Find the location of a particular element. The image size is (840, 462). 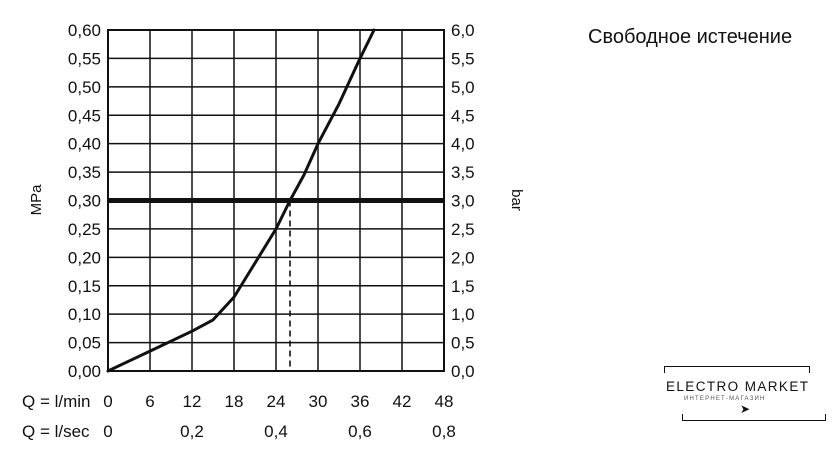

electro-market-logo: ELECTRO MARKET ИНТЕРНЕТ-МАГАЗИН ➤ is located at coordinates (745, 394).